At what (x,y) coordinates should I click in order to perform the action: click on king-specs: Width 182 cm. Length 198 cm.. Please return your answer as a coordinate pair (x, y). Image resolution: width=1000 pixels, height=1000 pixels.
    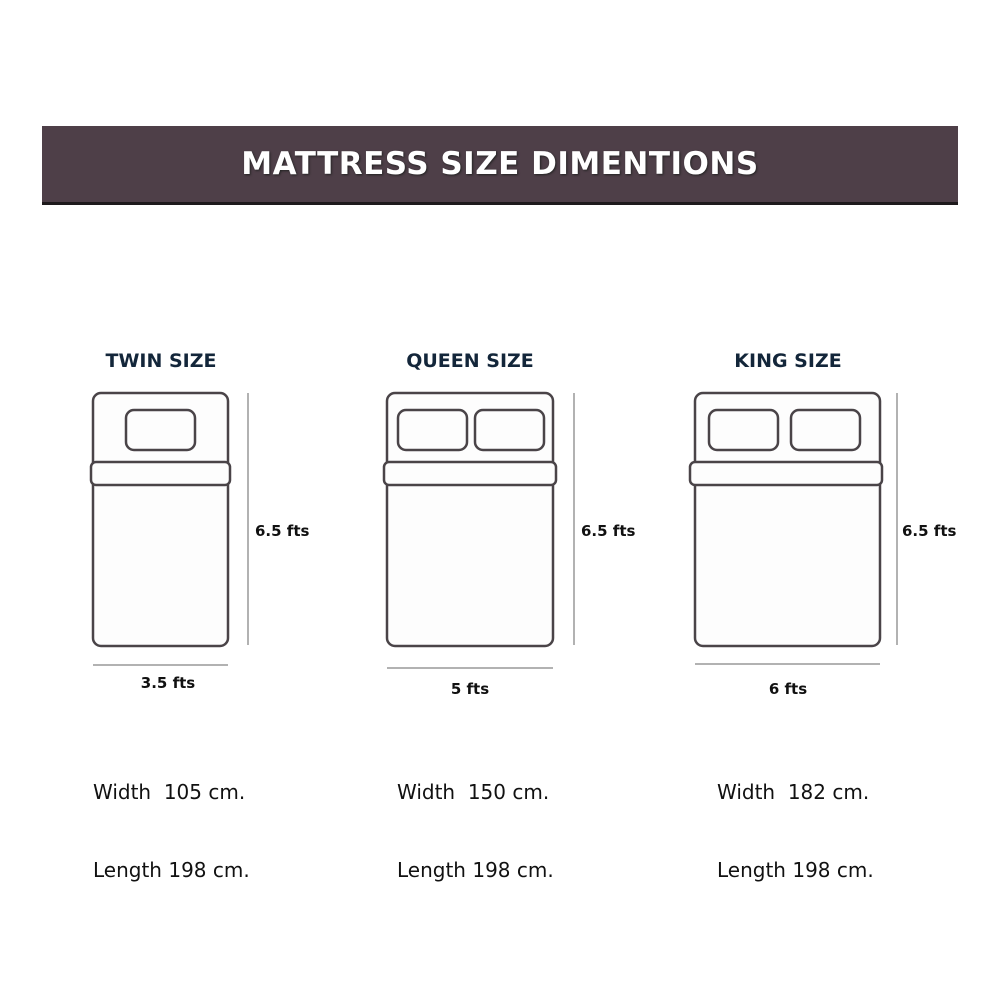
    Looking at the image, I should click on (795, 818).